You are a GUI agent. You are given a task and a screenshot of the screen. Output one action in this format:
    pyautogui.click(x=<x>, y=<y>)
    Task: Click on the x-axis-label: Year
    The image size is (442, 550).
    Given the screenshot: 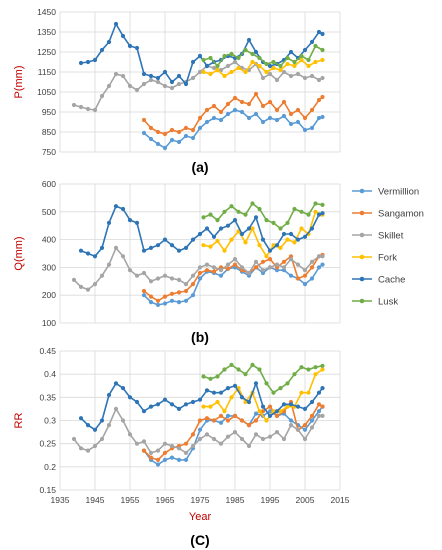 What is the action you would take?
    pyautogui.click(x=200, y=517)
    